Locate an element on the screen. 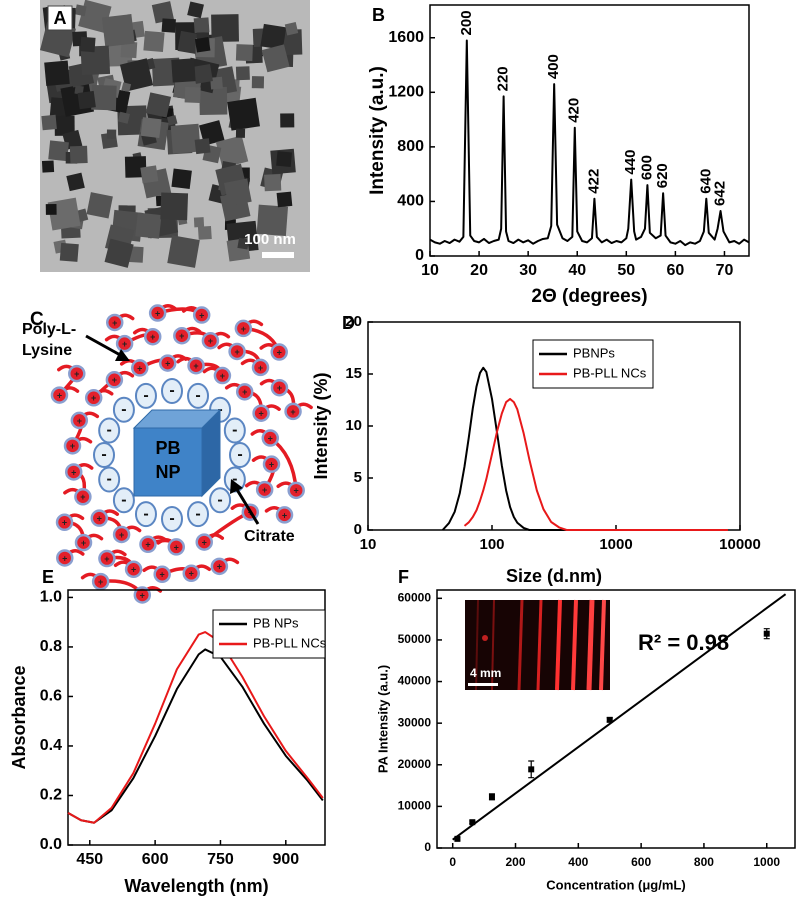 The width and height of the screenshot is (800, 902). legend-box is located at coordinates (593, 364).